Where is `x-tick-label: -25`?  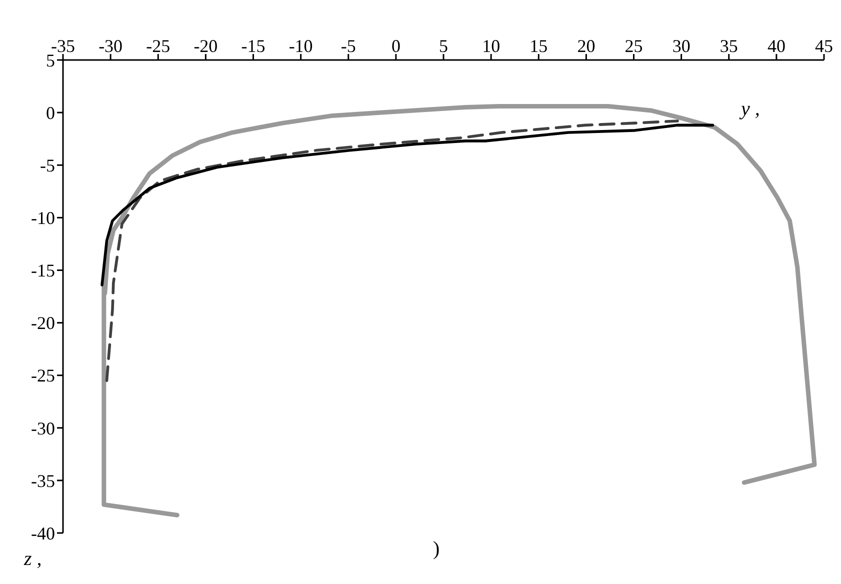
x-tick-label: -25 is located at coordinates (158, 46).